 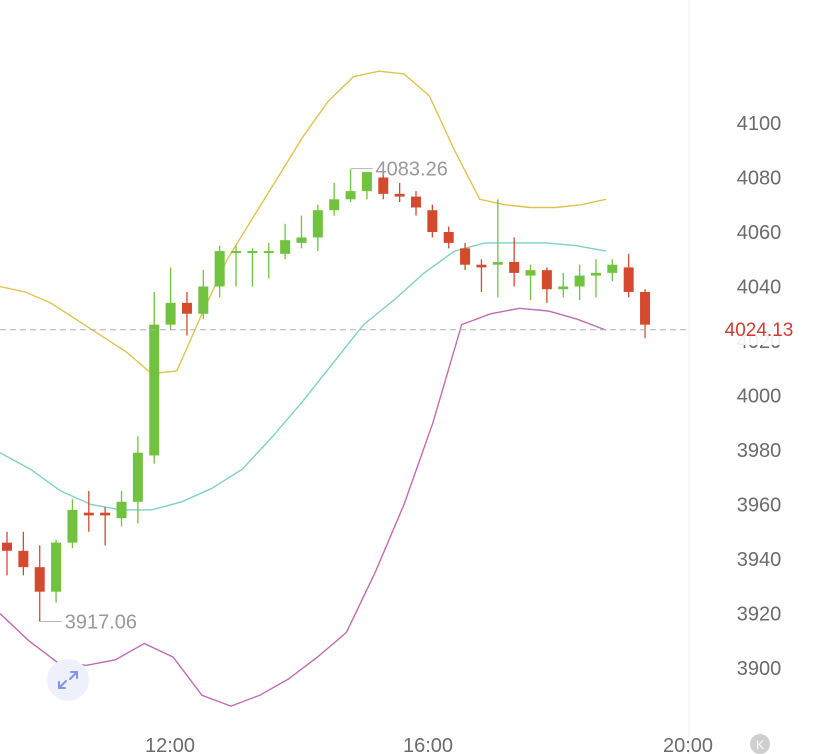 I want to click on x-tick-label: 16:00, so click(x=428, y=744).